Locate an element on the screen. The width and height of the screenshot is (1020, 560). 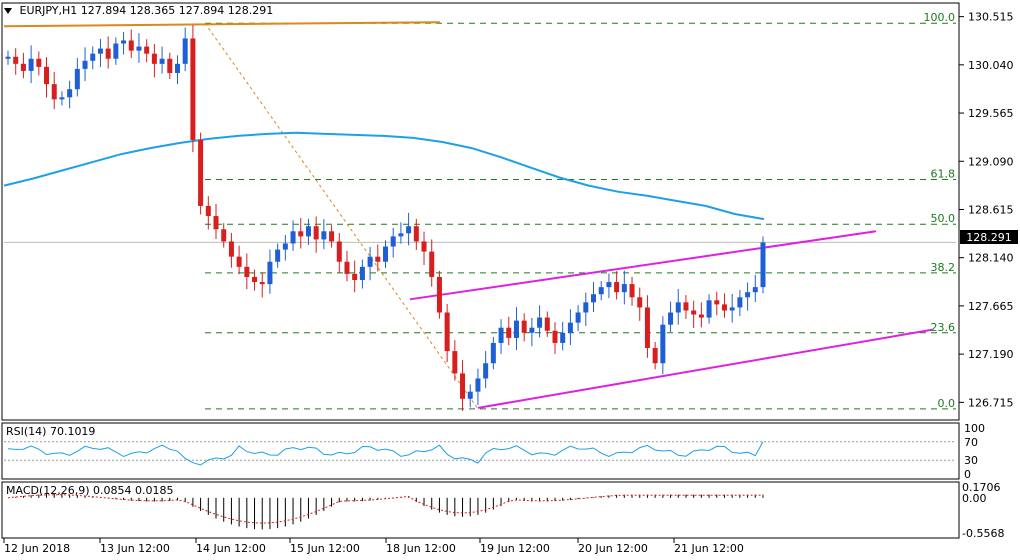
current-price-label: 128.291 is located at coordinates (989, 237).